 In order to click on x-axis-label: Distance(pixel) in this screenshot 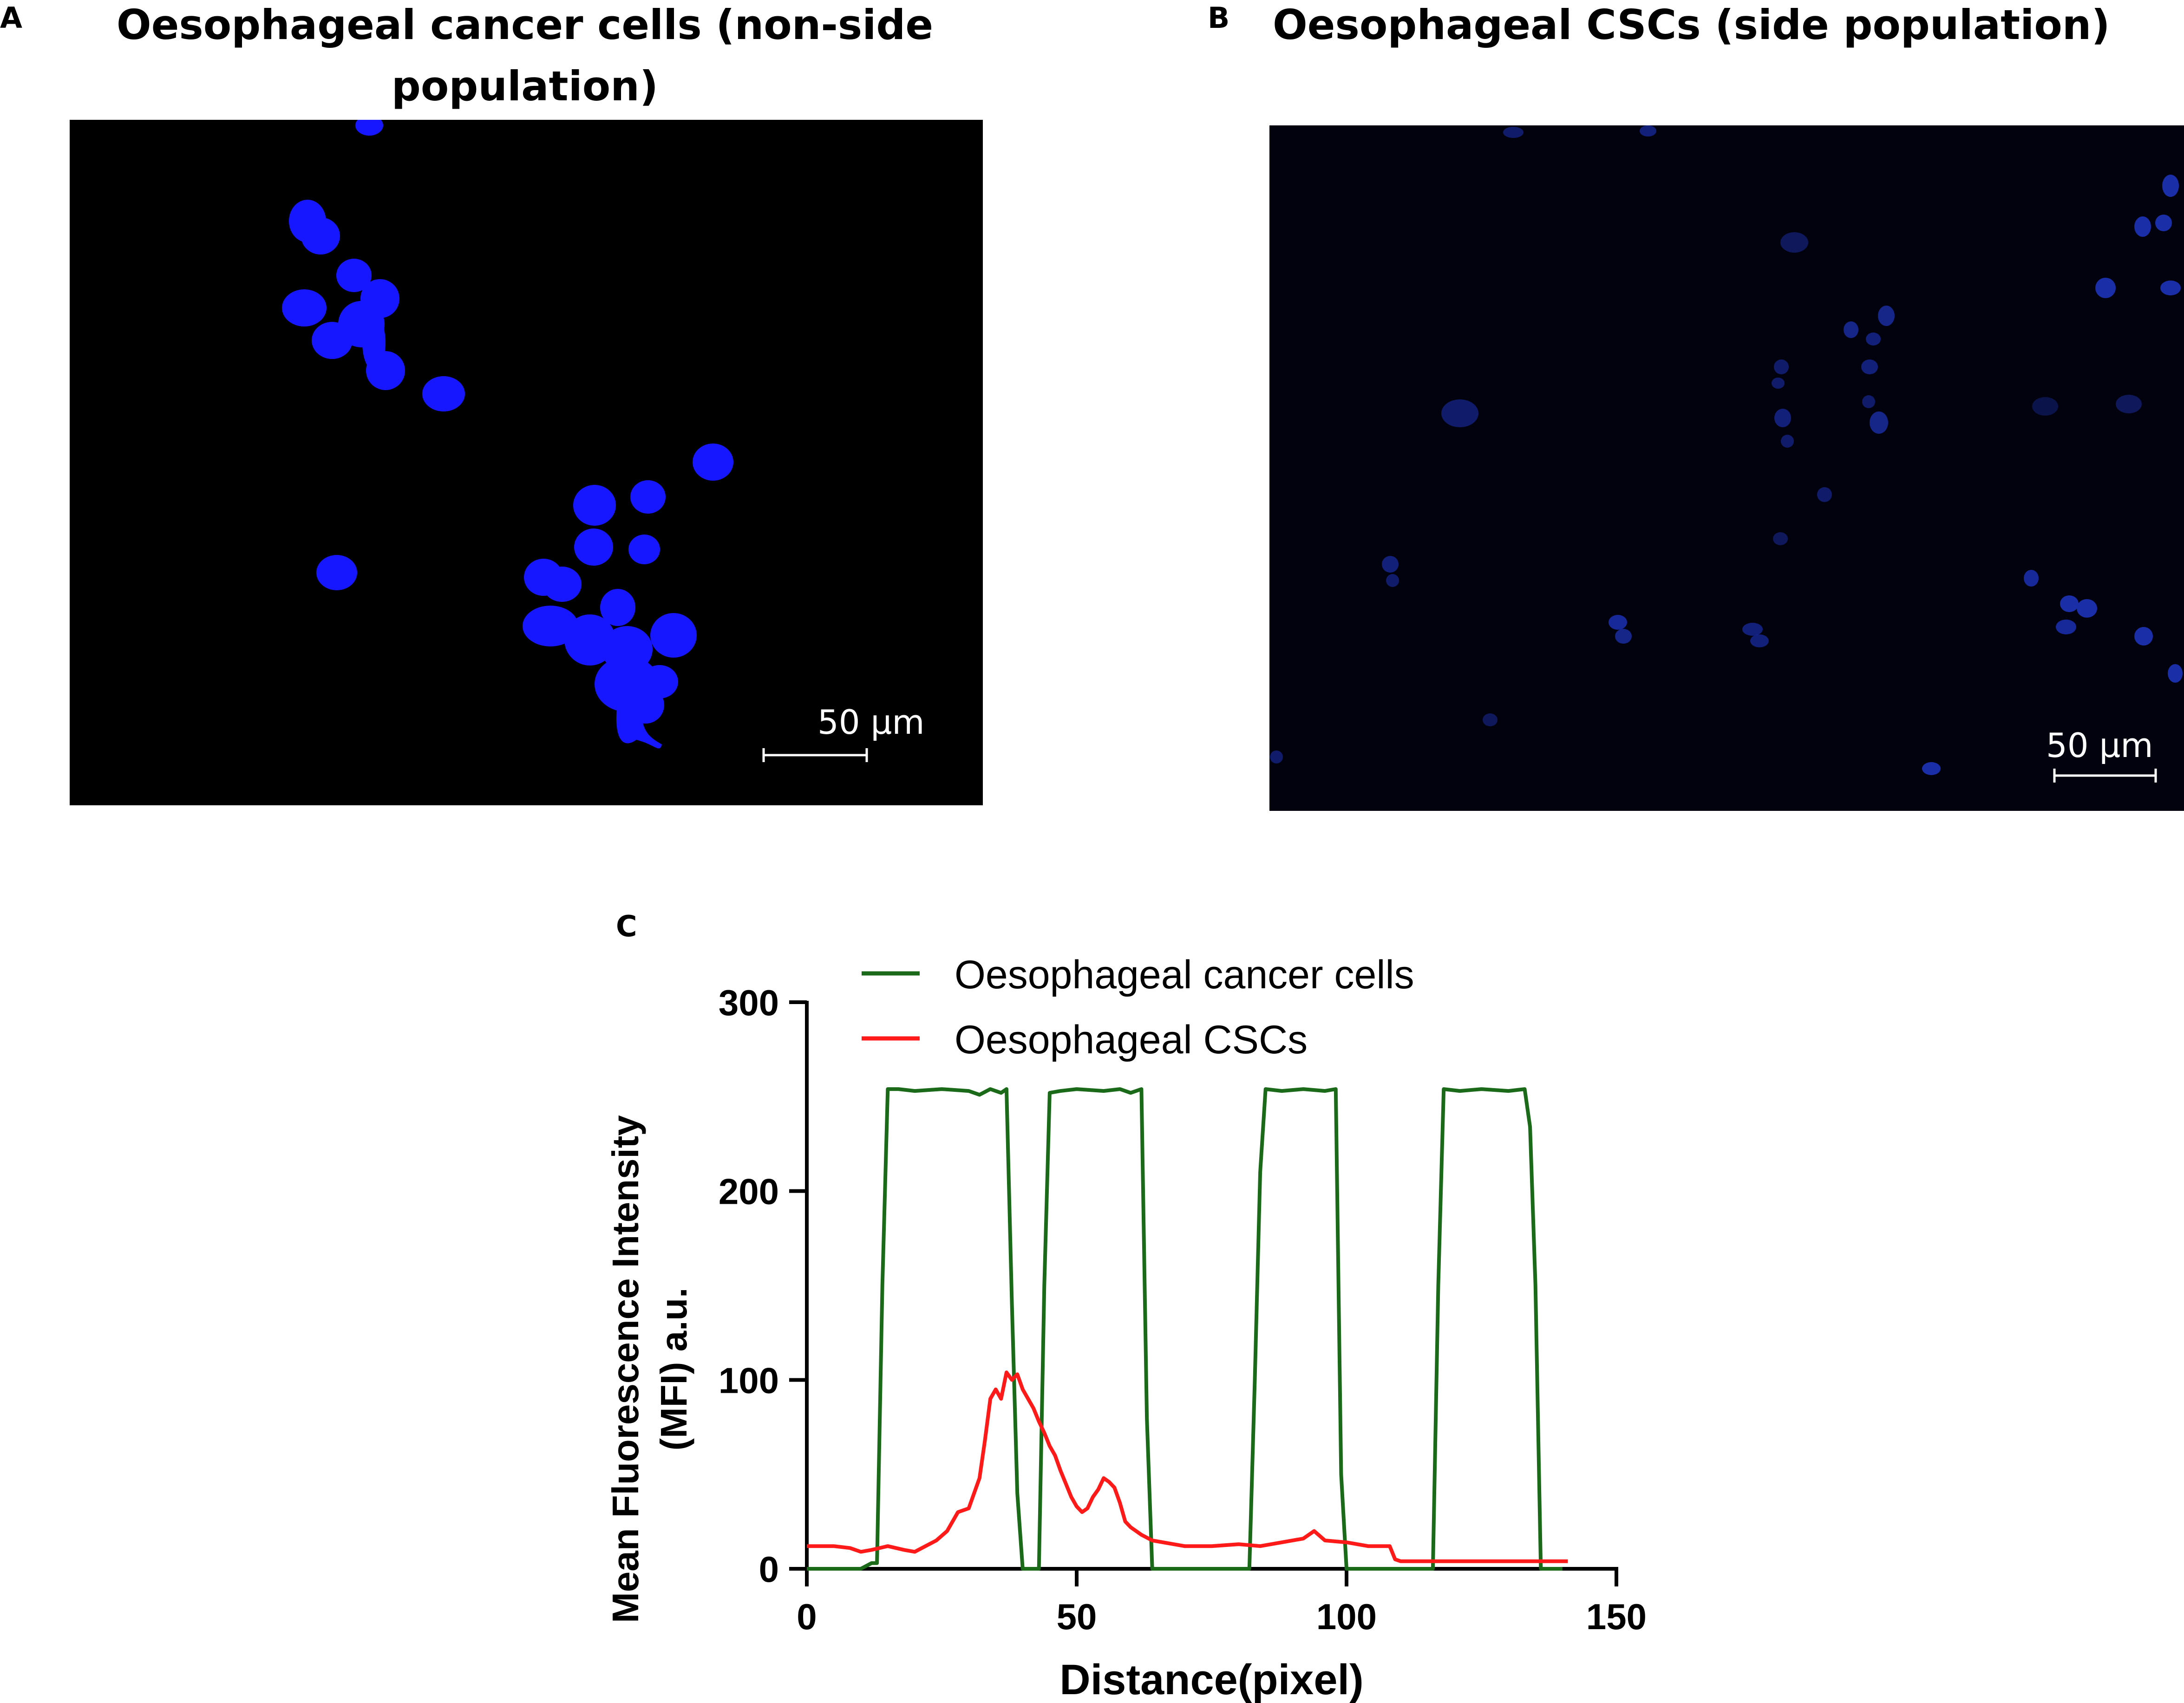, I will do `click(1211, 1679)`.